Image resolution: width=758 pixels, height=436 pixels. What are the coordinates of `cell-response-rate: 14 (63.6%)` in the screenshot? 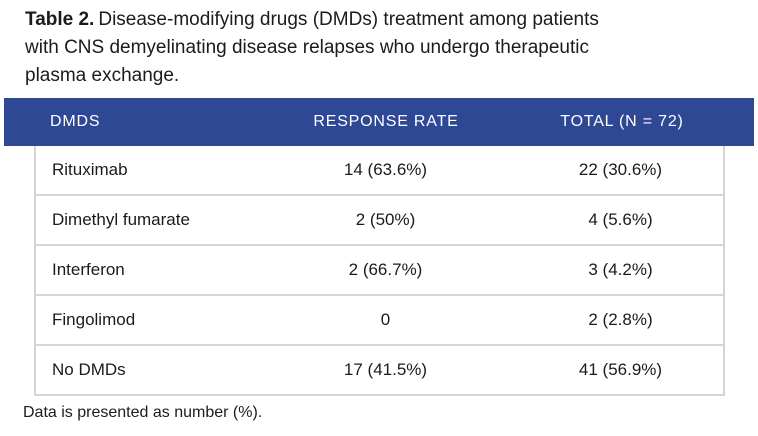 It's located at (385, 169).